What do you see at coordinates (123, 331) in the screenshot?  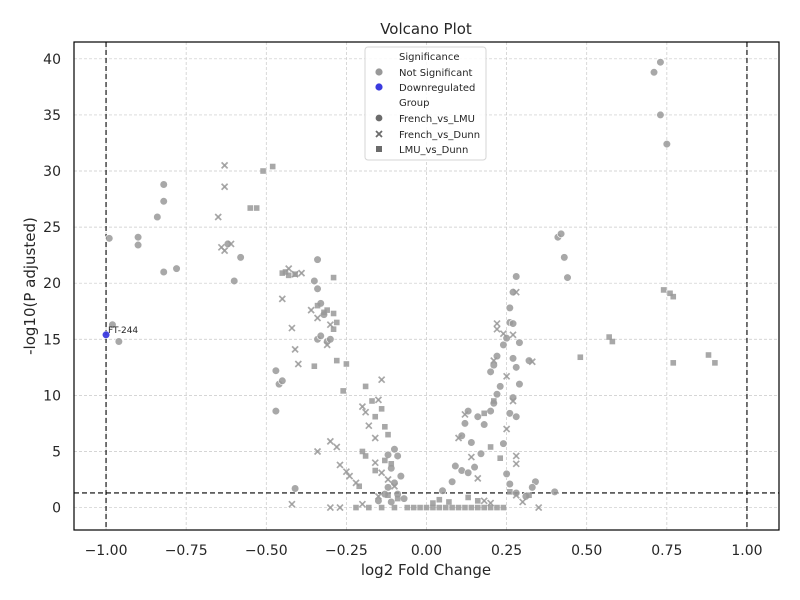 I see `point-annotation: FT-244` at bounding box center [123, 331].